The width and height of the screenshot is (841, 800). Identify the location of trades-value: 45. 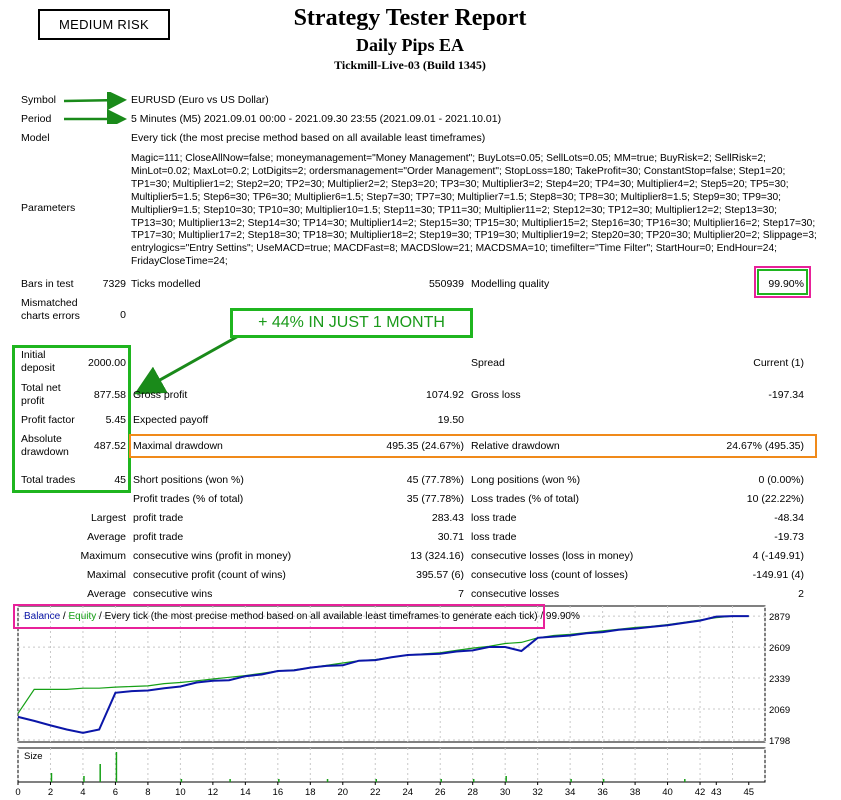
(120, 480).